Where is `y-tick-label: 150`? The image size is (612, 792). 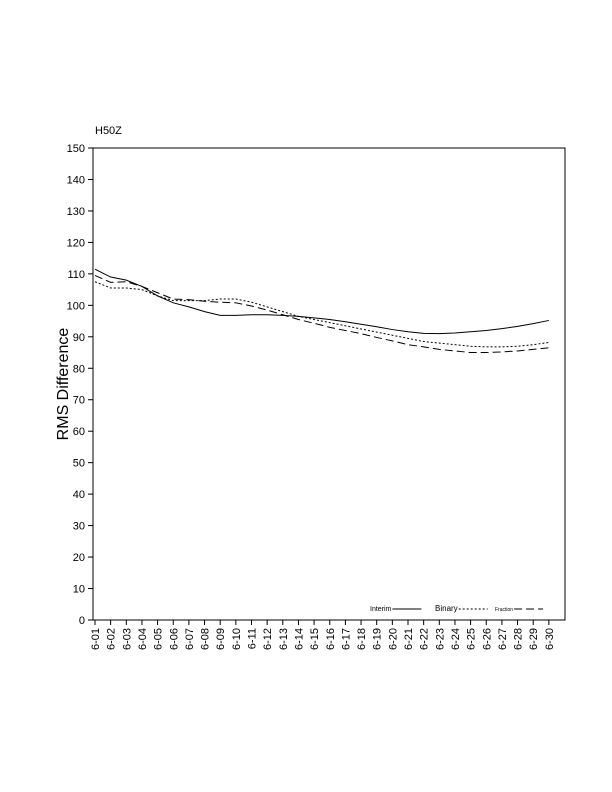
y-tick-label: 150 is located at coordinates (76, 149).